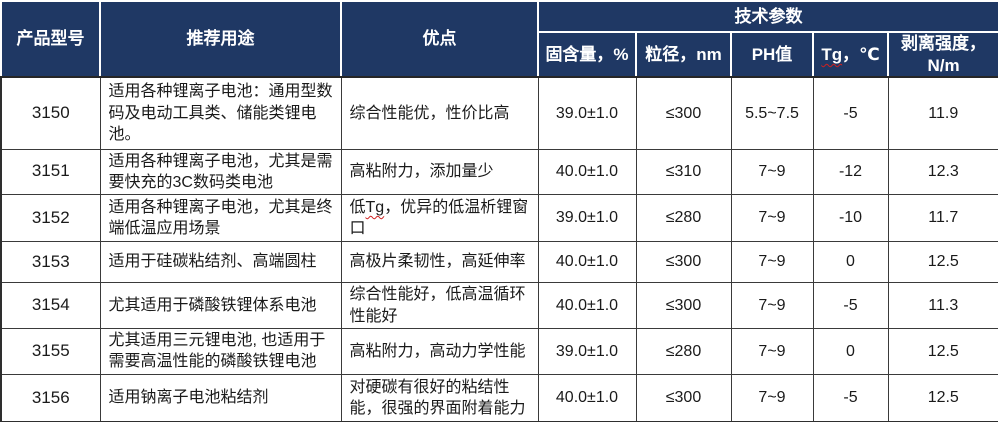  I want to click on cell-use: 适用钠离子电池粘结剂, so click(220, 397).